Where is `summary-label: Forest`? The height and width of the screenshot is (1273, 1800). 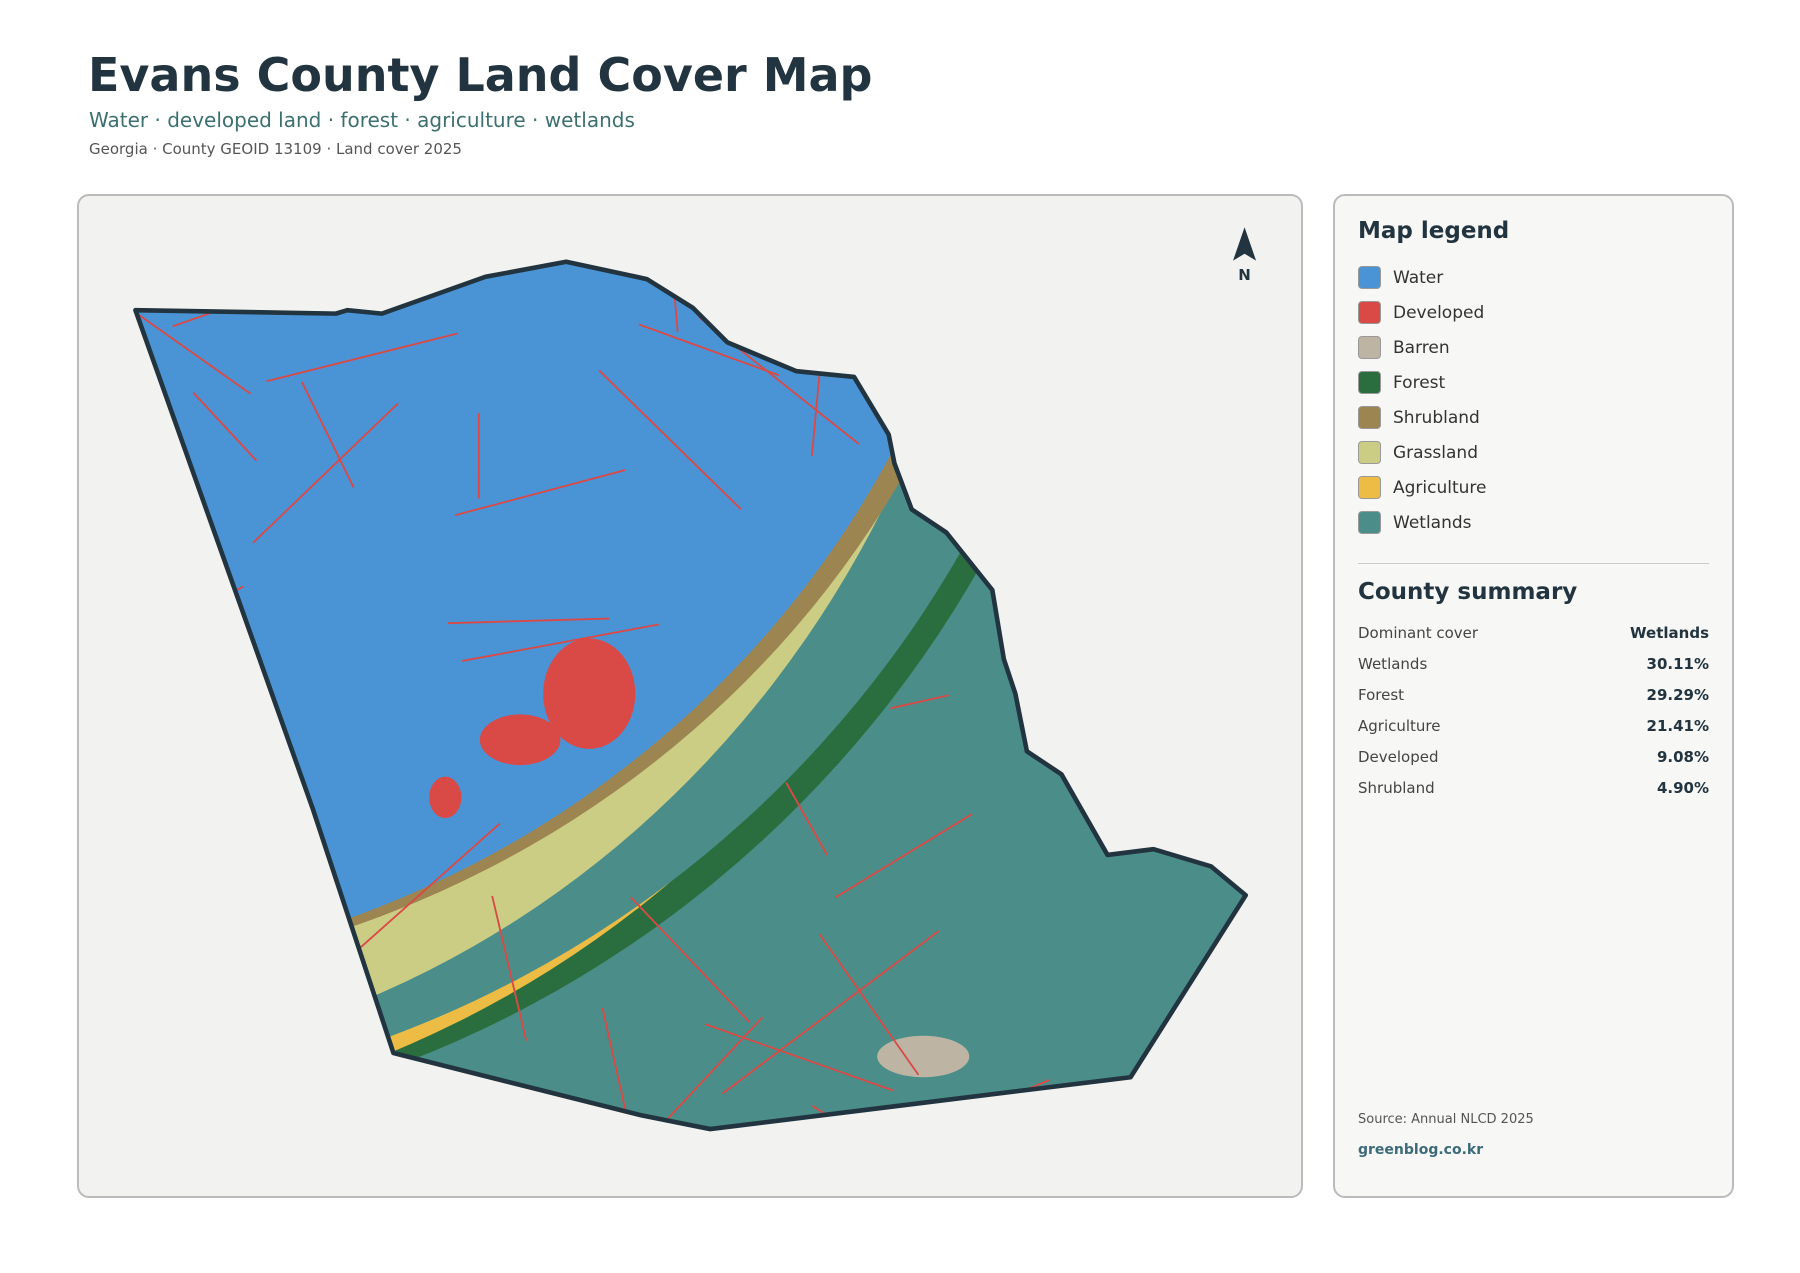
summary-label: Forest is located at coordinates (1381, 695).